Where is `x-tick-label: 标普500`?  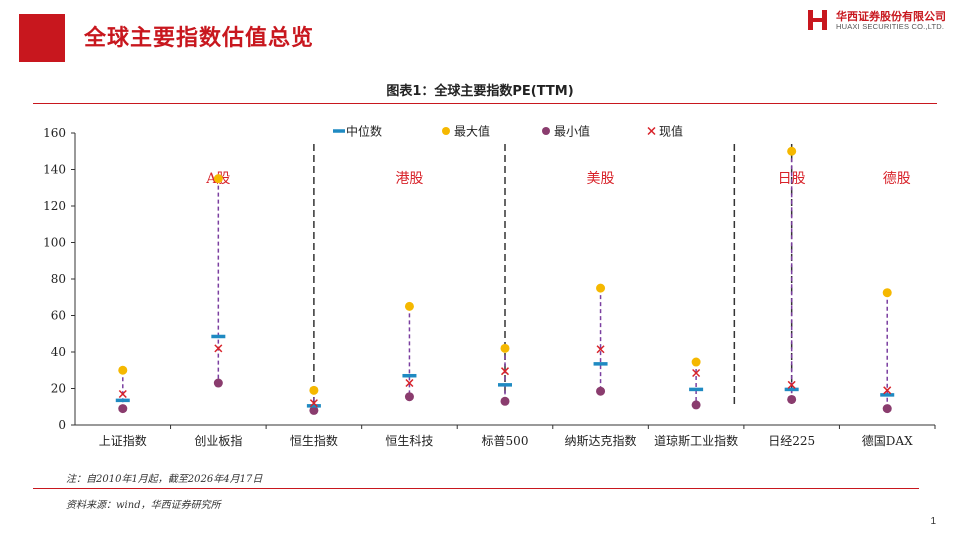 x-tick-label: 标普500 is located at coordinates (505, 441).